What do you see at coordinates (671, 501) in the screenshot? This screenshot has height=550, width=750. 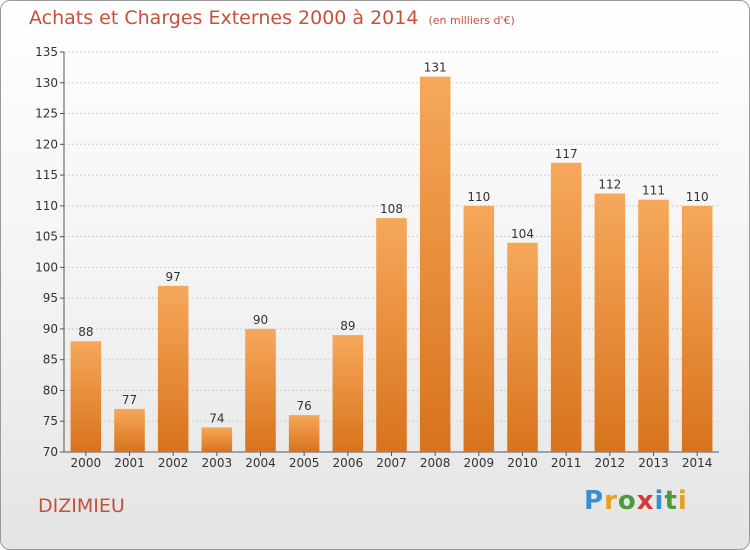 I see `logo-letter: t` at bounding box center [671, 501].